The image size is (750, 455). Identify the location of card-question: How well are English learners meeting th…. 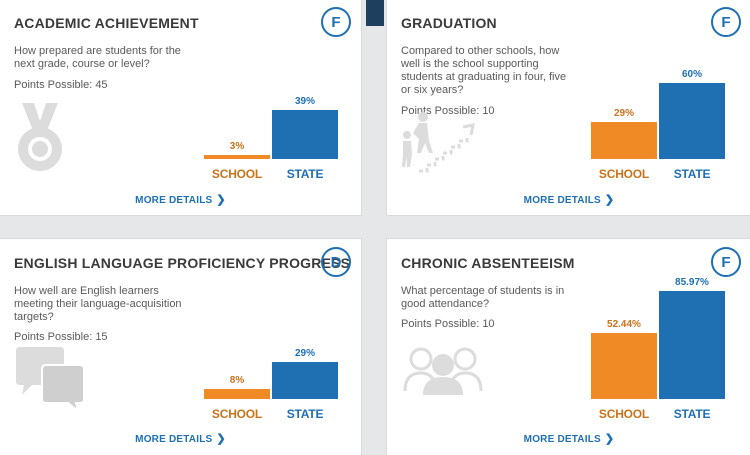
(98, 304).